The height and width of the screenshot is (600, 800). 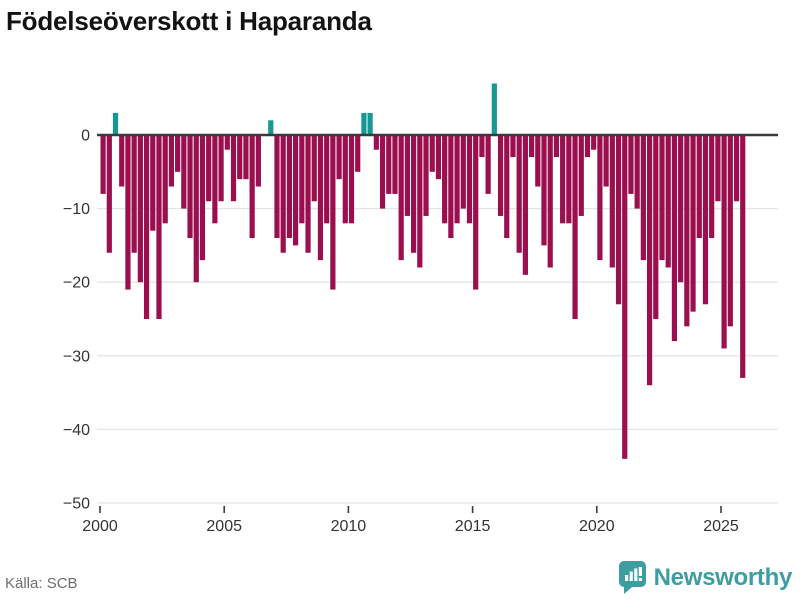 I want to click on x-tick-label: 2005, so click(x=224, y=526).